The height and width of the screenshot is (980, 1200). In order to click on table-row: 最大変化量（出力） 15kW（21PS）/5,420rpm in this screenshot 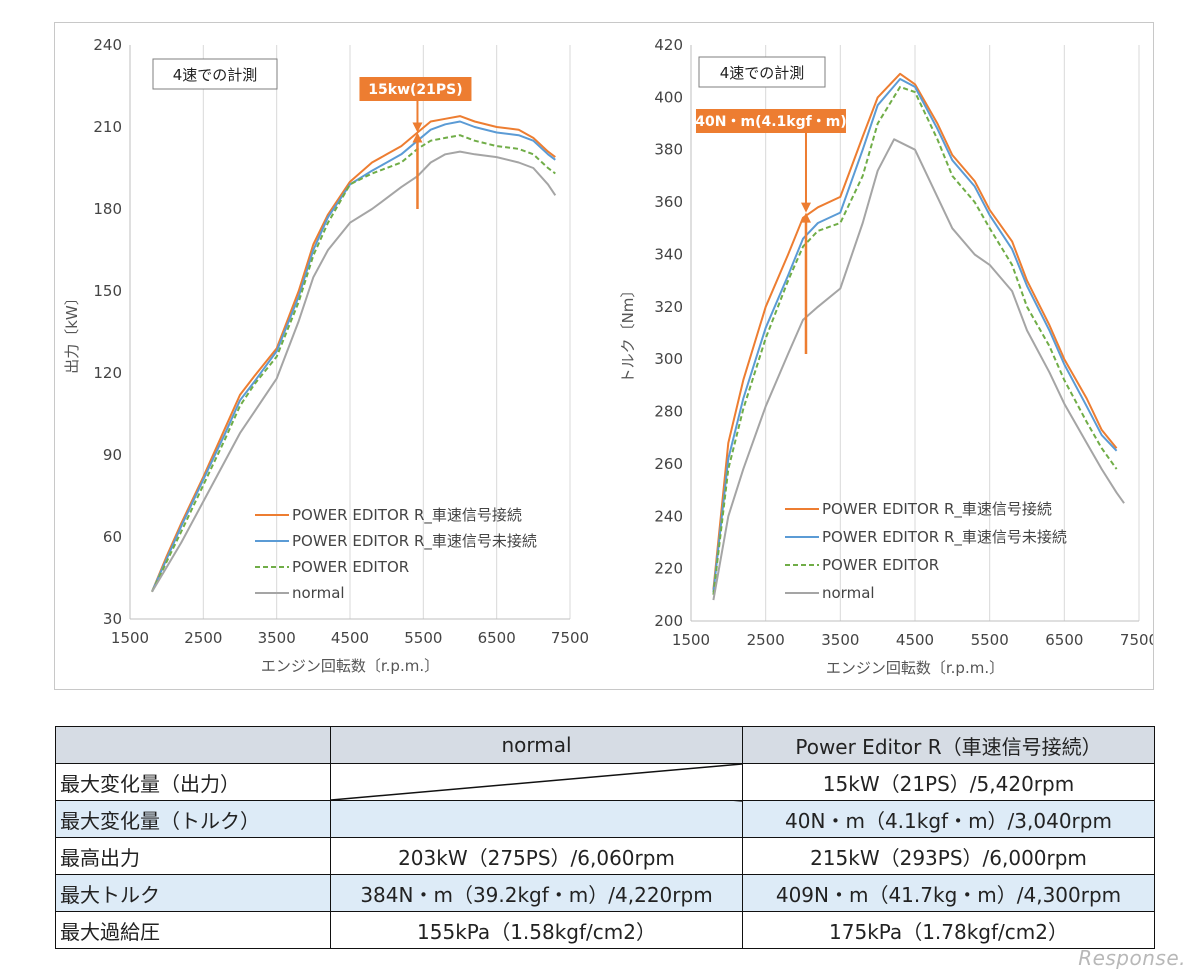, I will do `click(605, 782)`.